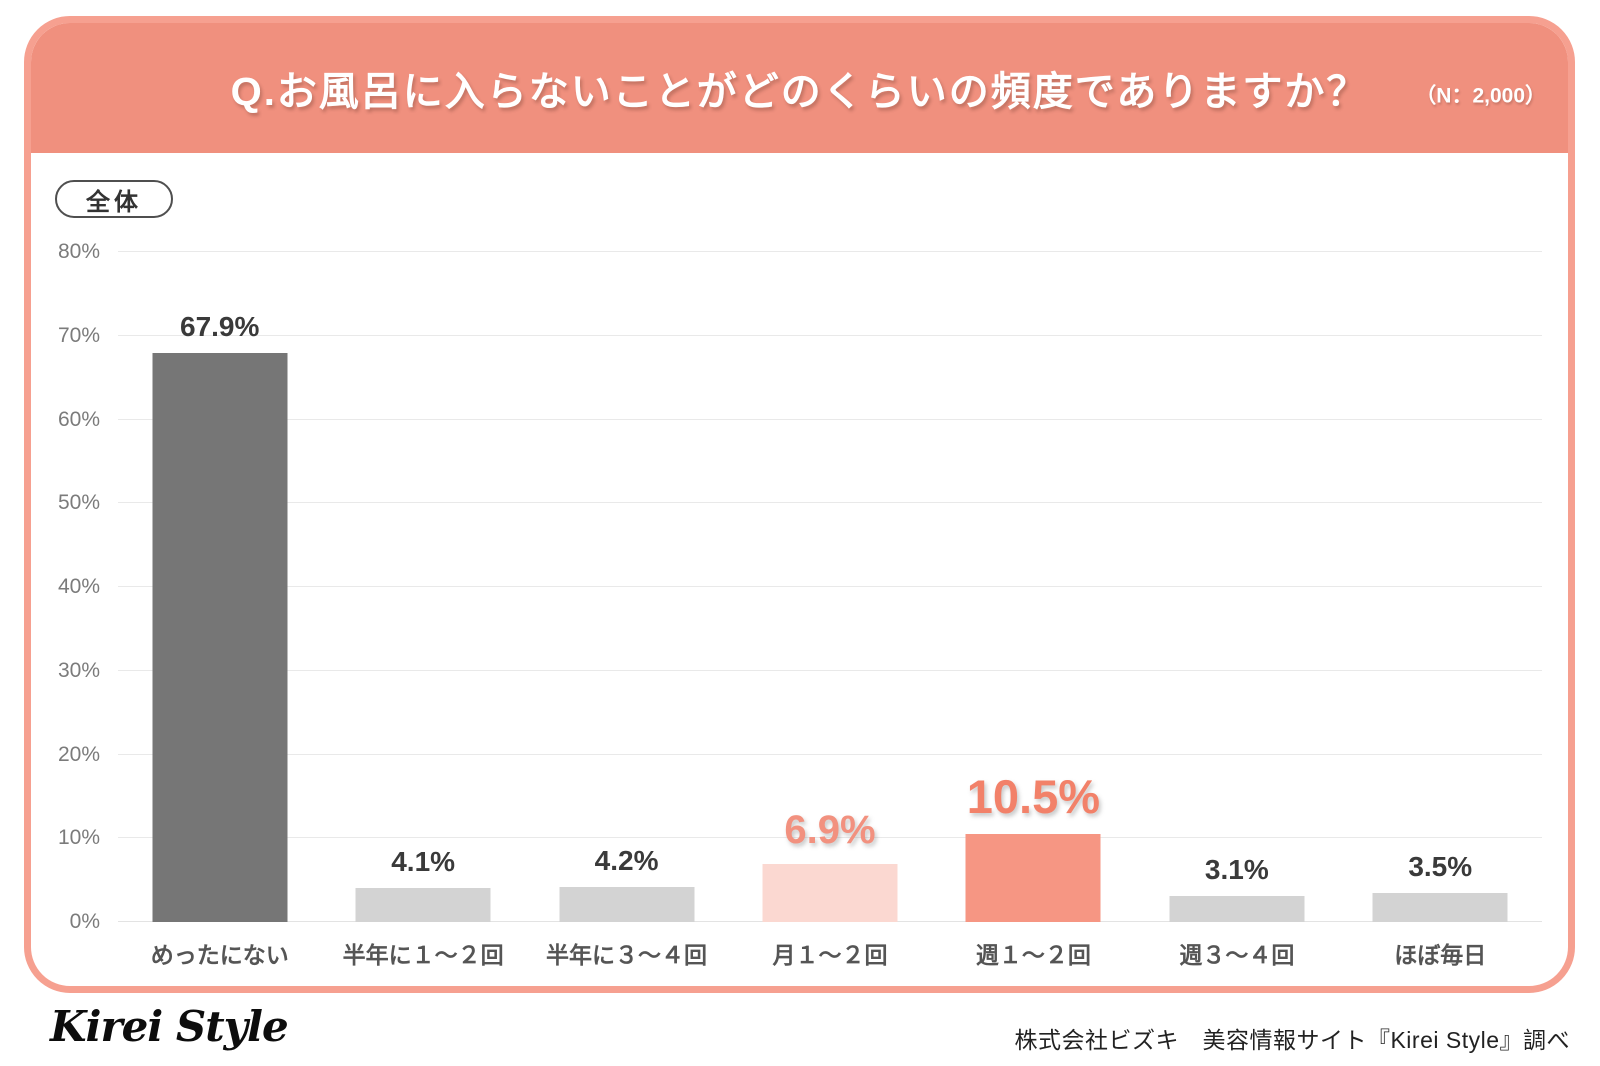 The height and width of the screenshot is (1066, 1600). Describe the element at coordinates (830, 830) in the screenshot. I see `value-label: 6.9%` at that location.